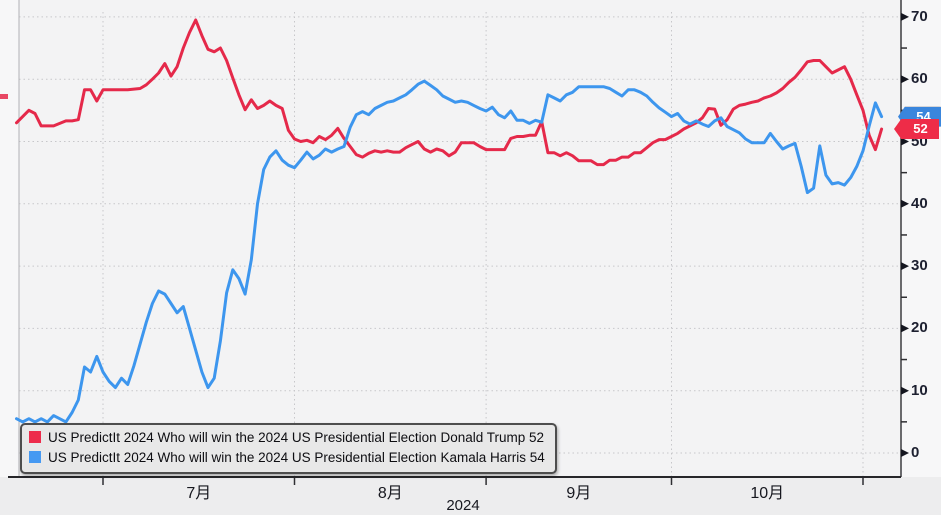  Describe the element at coordinates (915, 452) in the screenshot. I see `y-tick-label-0: 0` at that location.